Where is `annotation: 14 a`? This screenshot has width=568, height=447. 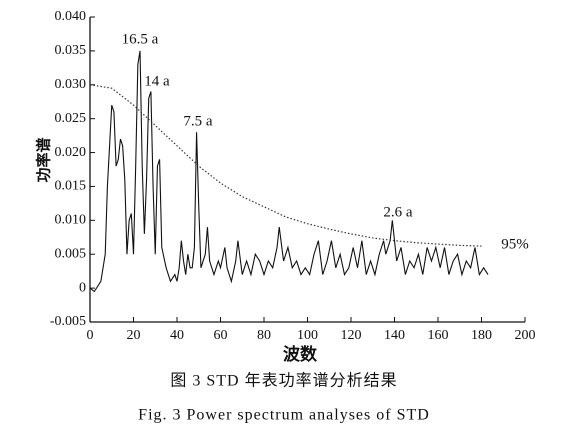
annotation: 14 a is located at coordinates (157, 81).